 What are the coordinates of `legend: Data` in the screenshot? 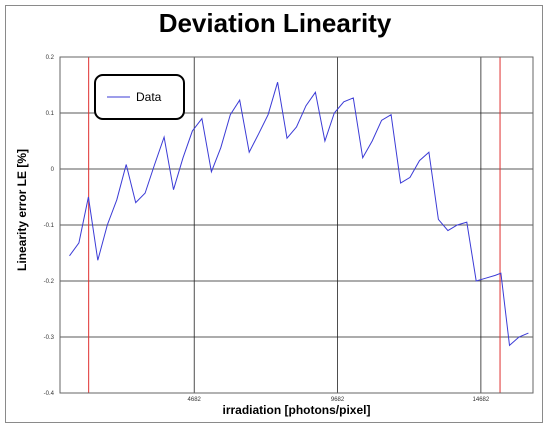 It's located at (139, 97).